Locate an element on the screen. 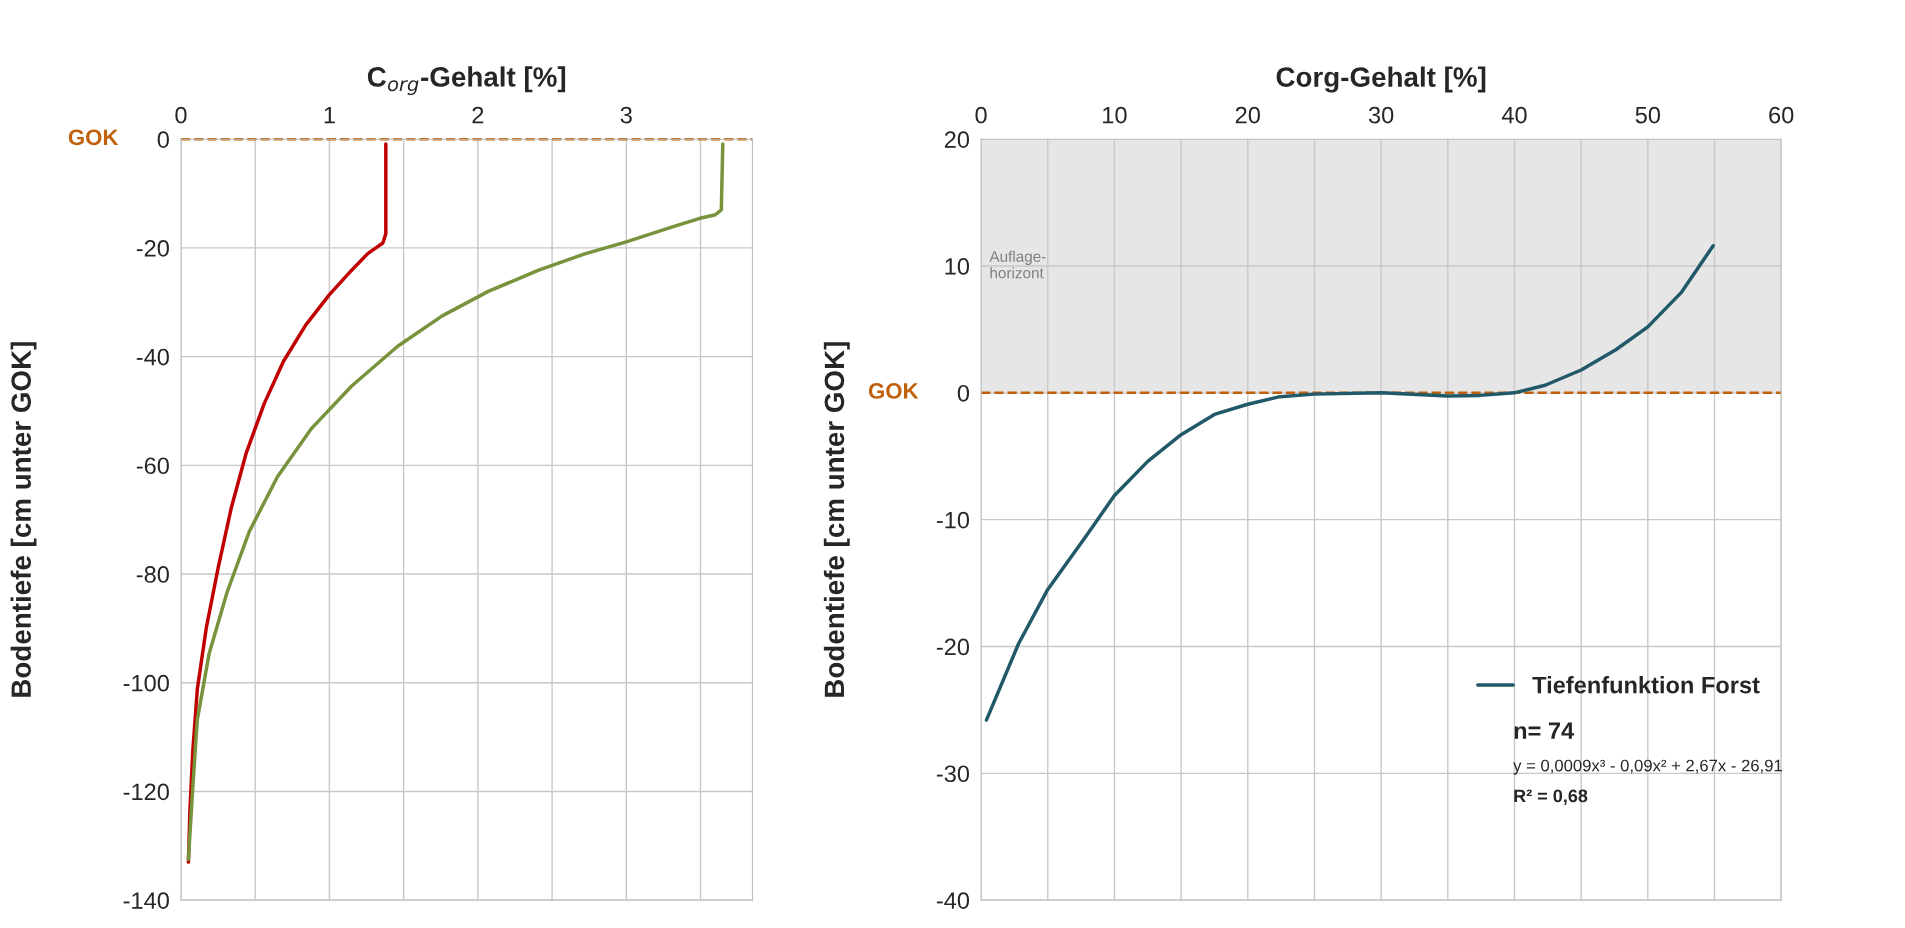 The image size is (1905, 928). legend-label: Tiefenfunktion Forst is located at coordinates (1646, 685).